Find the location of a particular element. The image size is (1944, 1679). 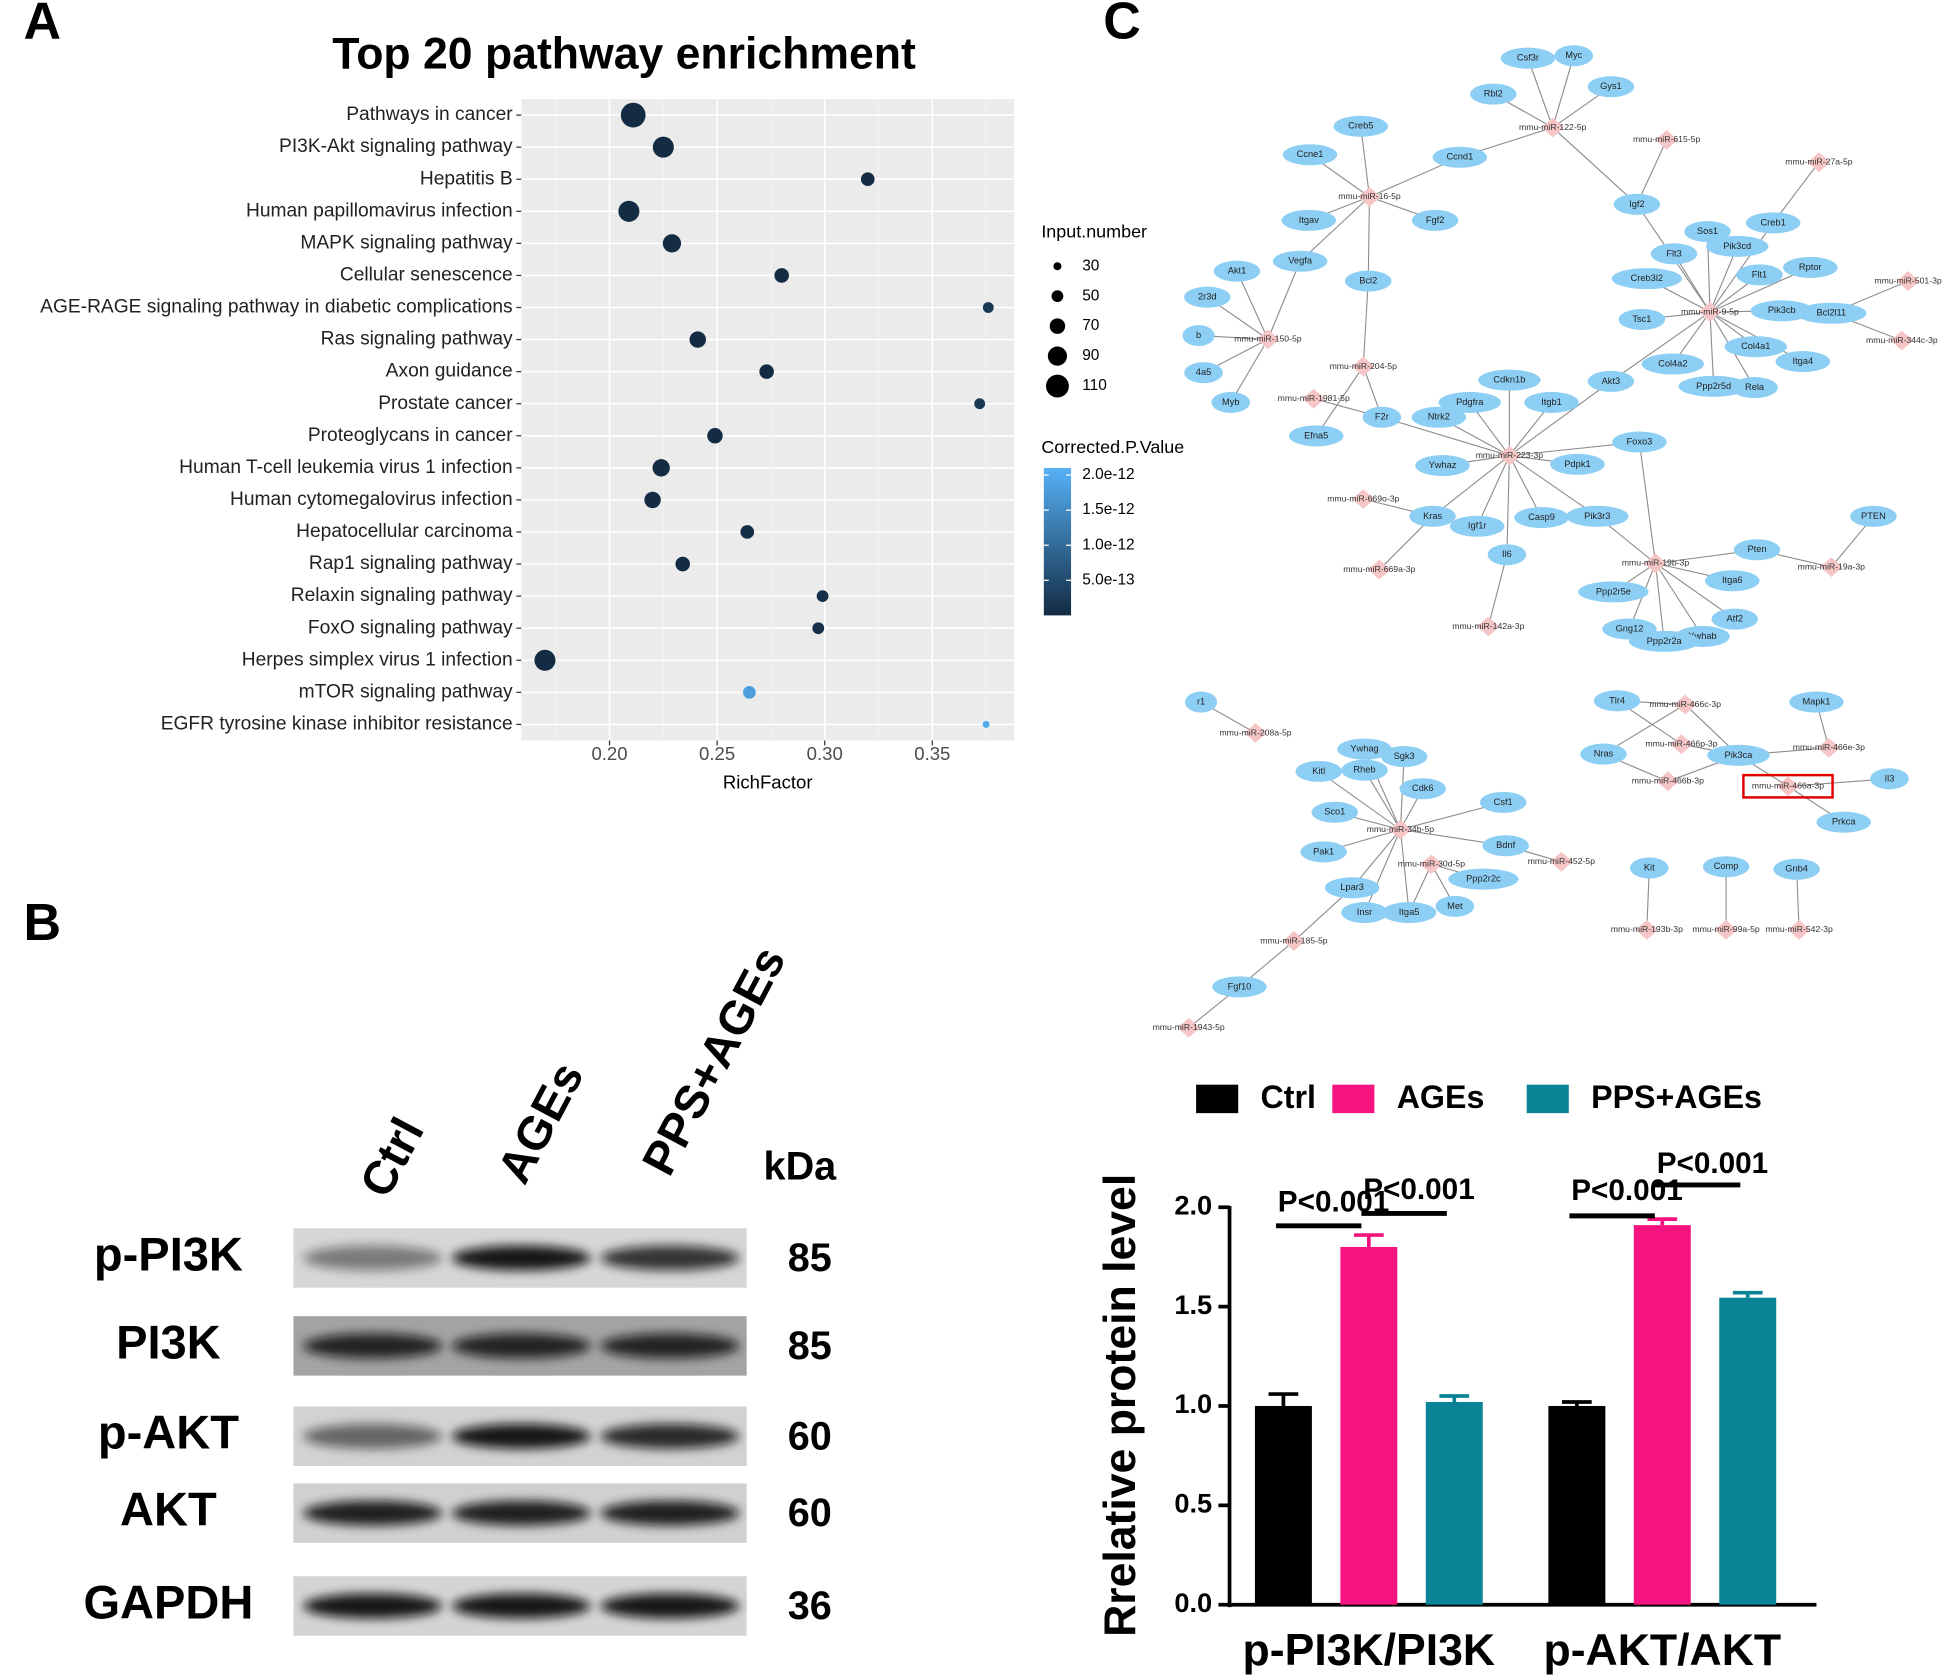

bar is located at coordinates (1369, 1425).